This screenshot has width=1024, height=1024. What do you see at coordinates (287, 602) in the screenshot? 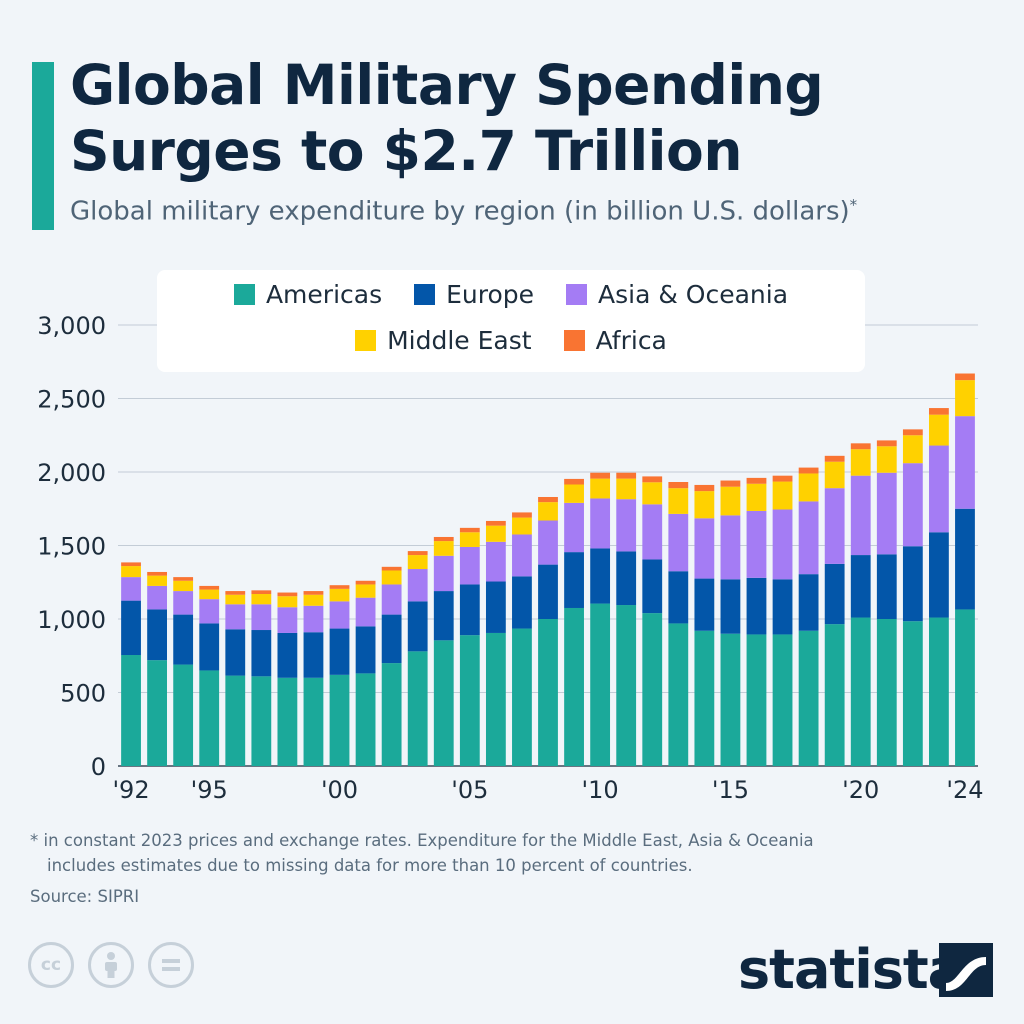
I see `bar-segment-middle-east-1998` at bounding box center [287, 602].